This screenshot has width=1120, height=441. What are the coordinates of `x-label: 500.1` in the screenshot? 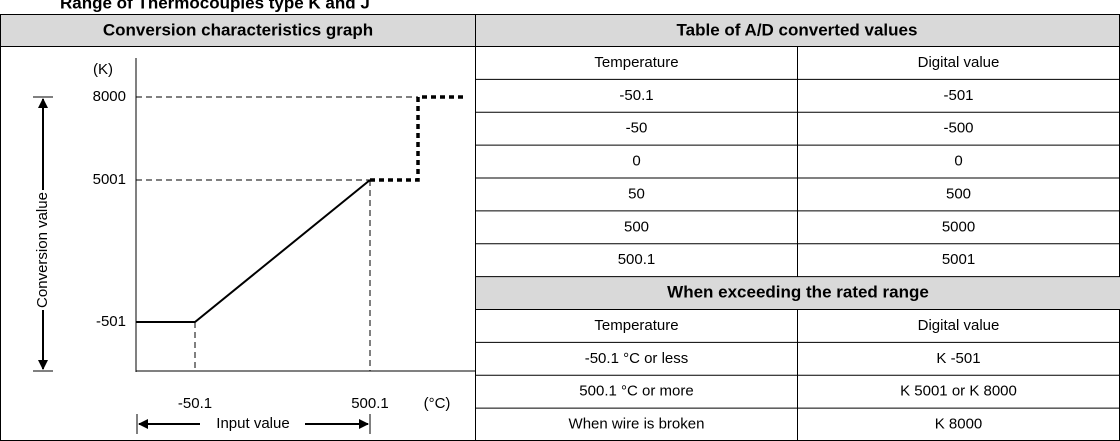 It's located at (370, 403).